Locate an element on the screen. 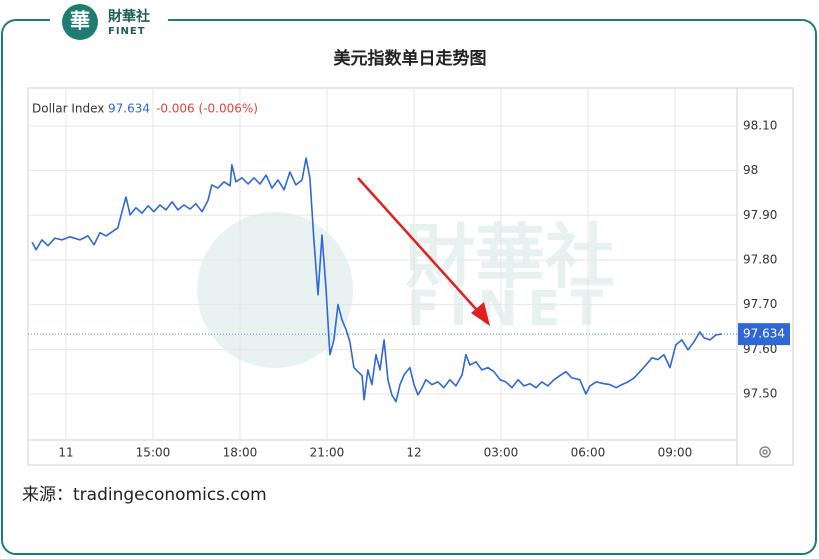 This screenshot has height=559, width=819. source: 来源：tradingeconomics.com is located at coordinates (144, 495).